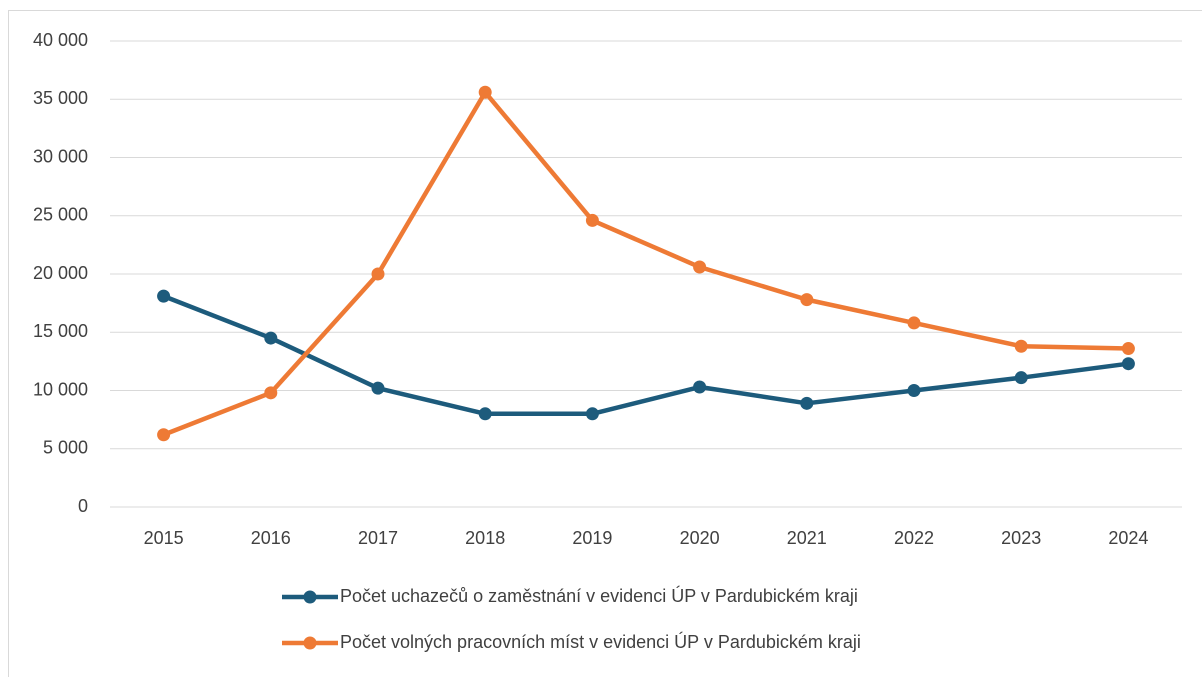 The image size is (1202, 677). Describe the element at coordinates (60, 389) in the screenshot. I see `y-tick-label: 10 000` at that location.